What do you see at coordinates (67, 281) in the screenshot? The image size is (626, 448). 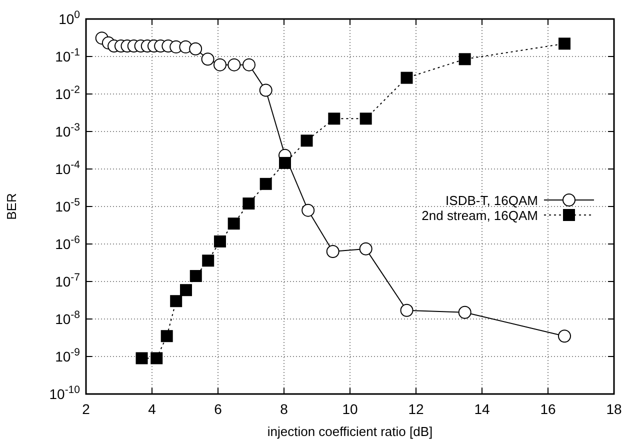 I see `y-tick-label: 10$^{-7}$` at bounding box center [67, 281].